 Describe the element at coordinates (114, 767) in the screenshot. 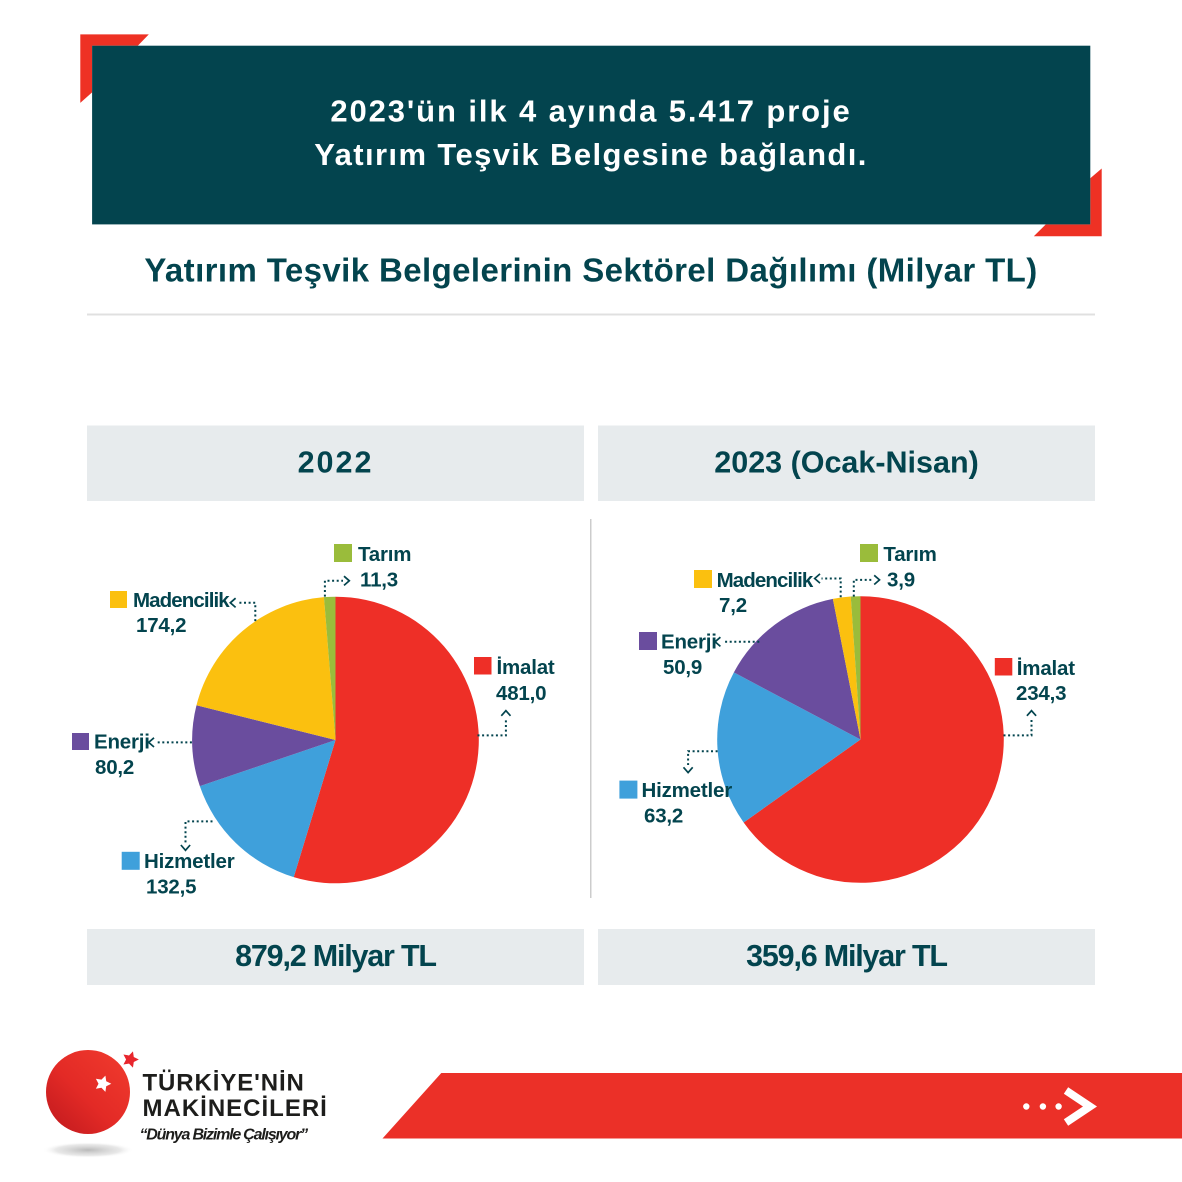

I see `svg-text: 80,2` at that location.